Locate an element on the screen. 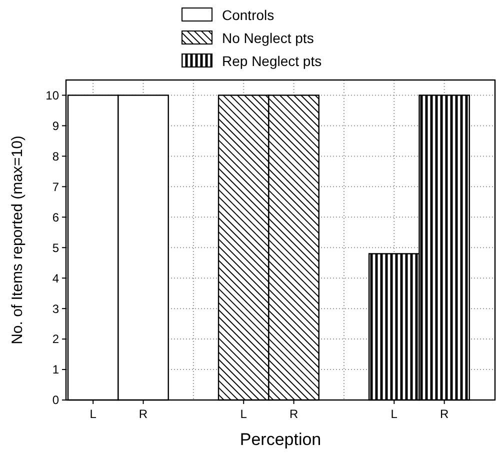 The width and height of the screenshot is (499, 453). y-tick-label: 1 is located at coordinates (56, 369).